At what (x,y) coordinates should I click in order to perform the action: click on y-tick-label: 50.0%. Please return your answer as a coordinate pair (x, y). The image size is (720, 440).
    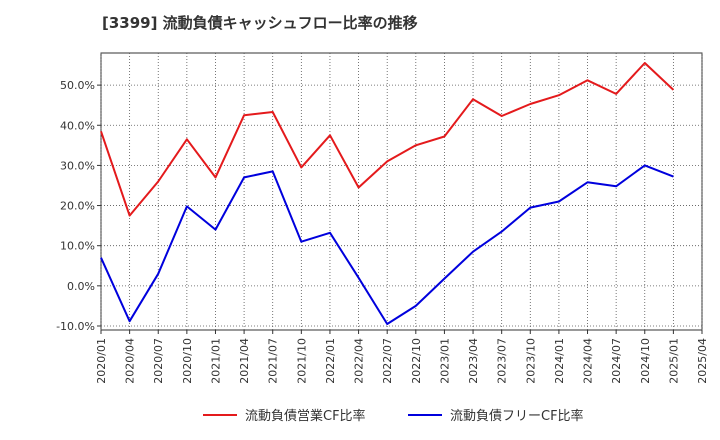
    Looking at the image, I should click on (77, 85).